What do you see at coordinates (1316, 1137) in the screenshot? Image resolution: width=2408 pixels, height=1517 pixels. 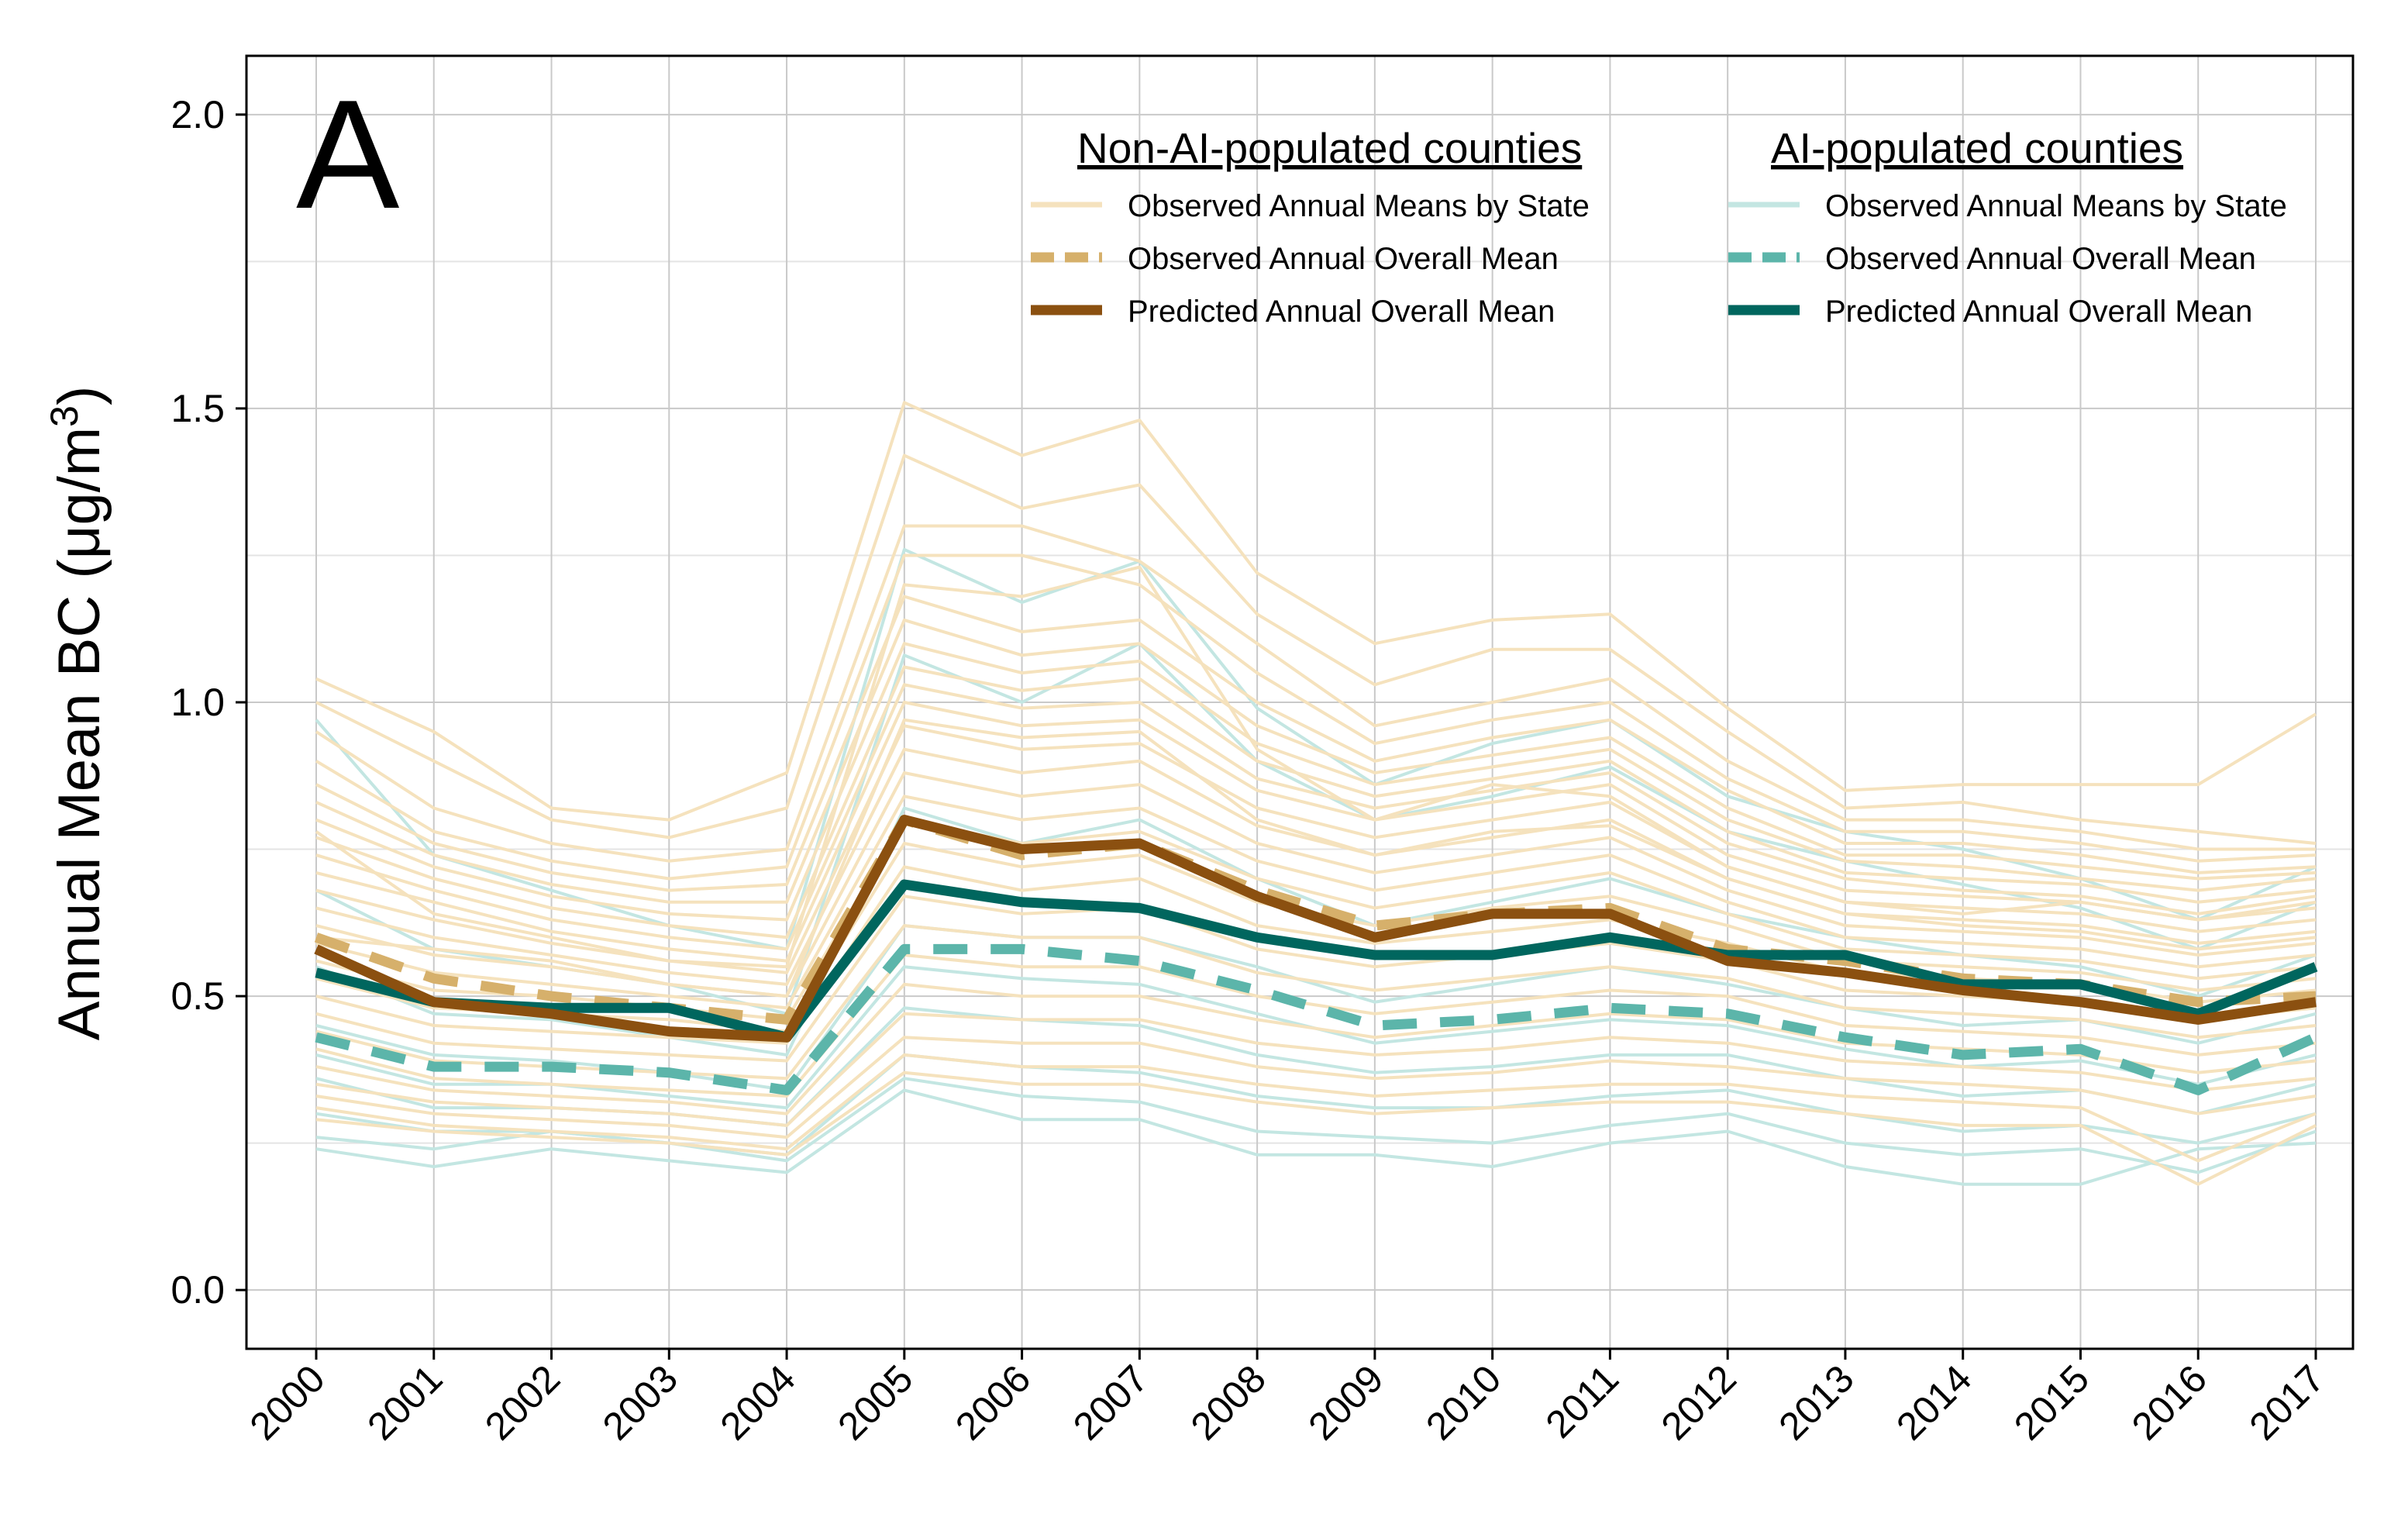 I see `ai-state-line` at bounding box center [1316, 1137].